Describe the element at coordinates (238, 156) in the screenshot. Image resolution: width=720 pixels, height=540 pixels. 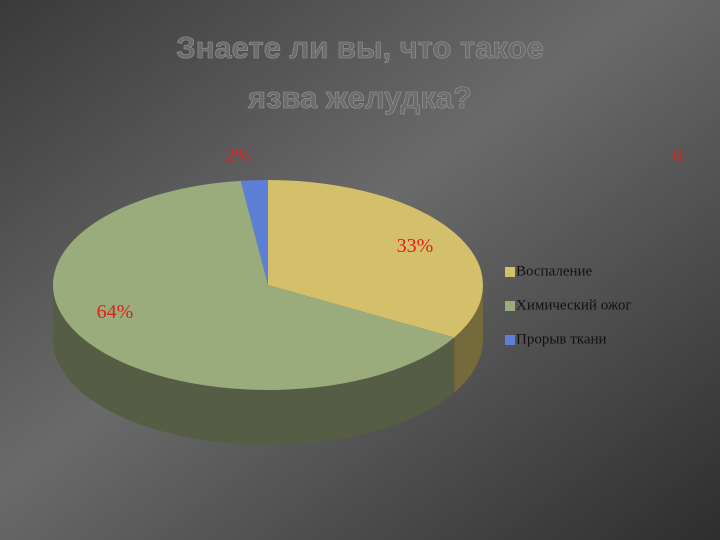
I see `data-label: 2%` at that location.